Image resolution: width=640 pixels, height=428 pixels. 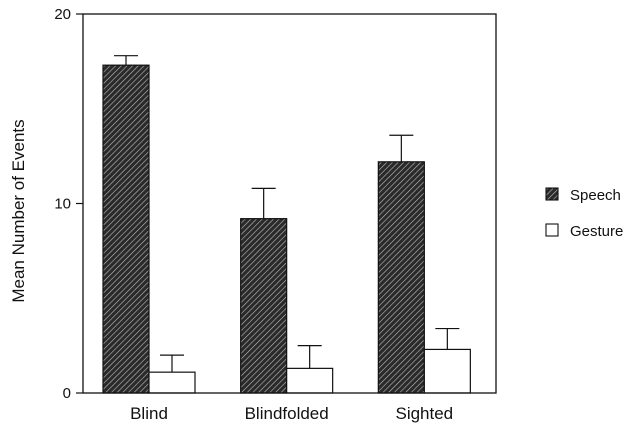 What do you see at coordinates (149, 413) in the screenshot?
I see `x-tick-label: Blind` at bounding box center [149, 413].